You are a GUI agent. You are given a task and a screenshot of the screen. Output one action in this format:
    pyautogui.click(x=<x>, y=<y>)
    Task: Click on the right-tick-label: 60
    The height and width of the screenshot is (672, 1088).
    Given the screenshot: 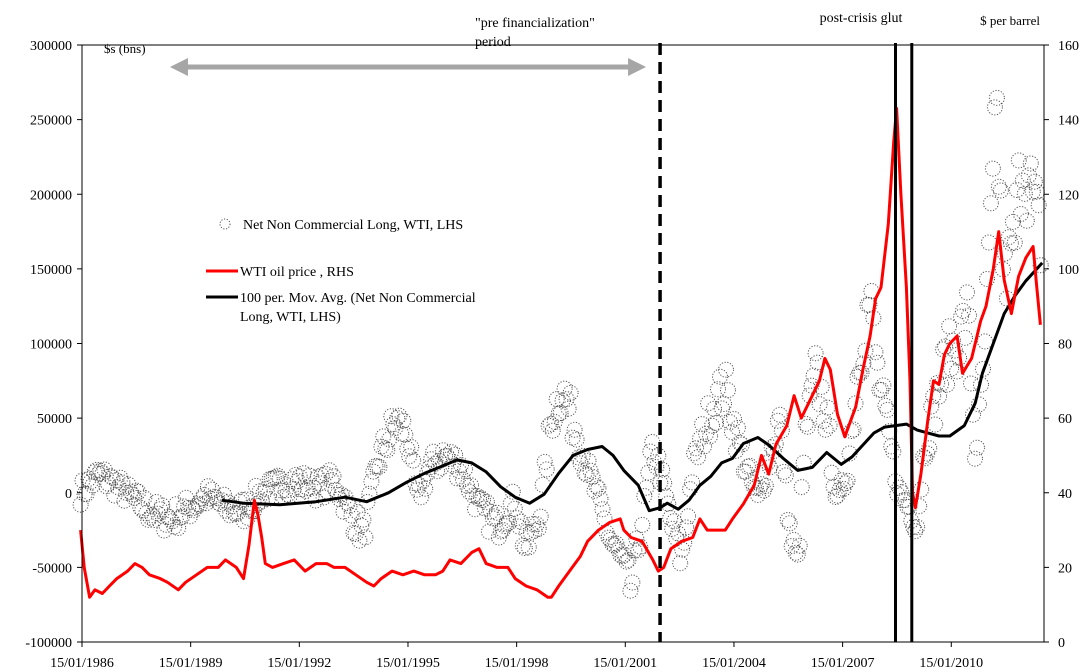 What is the action you would take?
    pyautogui.click(x=1065, y=419)
    